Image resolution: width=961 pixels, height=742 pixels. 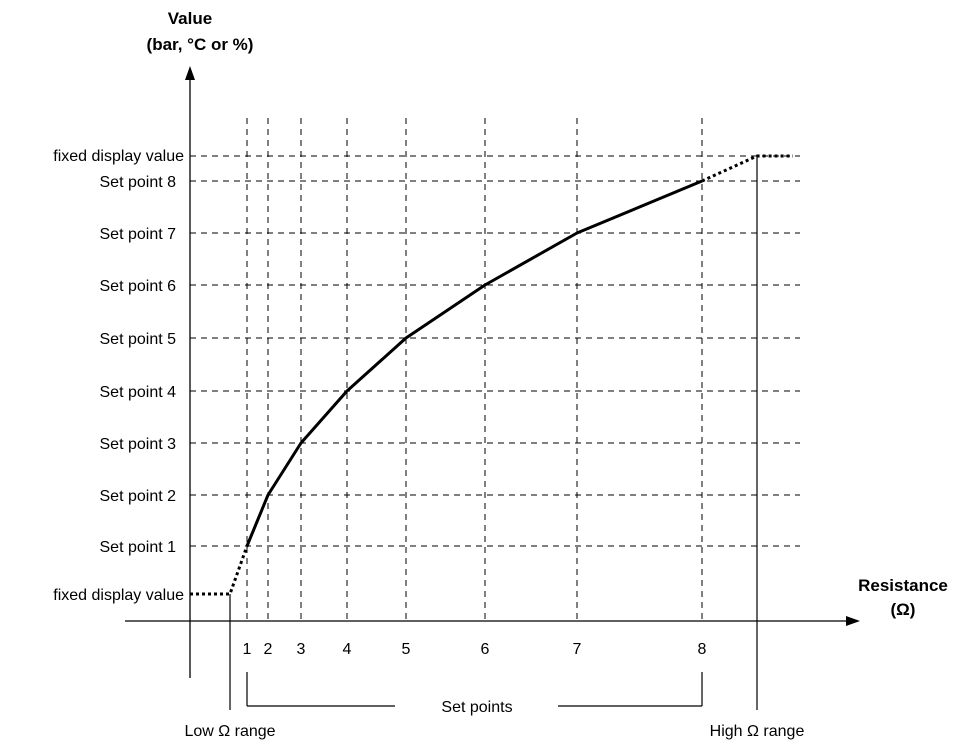 I want to click on tick-label: 6, so click(x=485, y=649).